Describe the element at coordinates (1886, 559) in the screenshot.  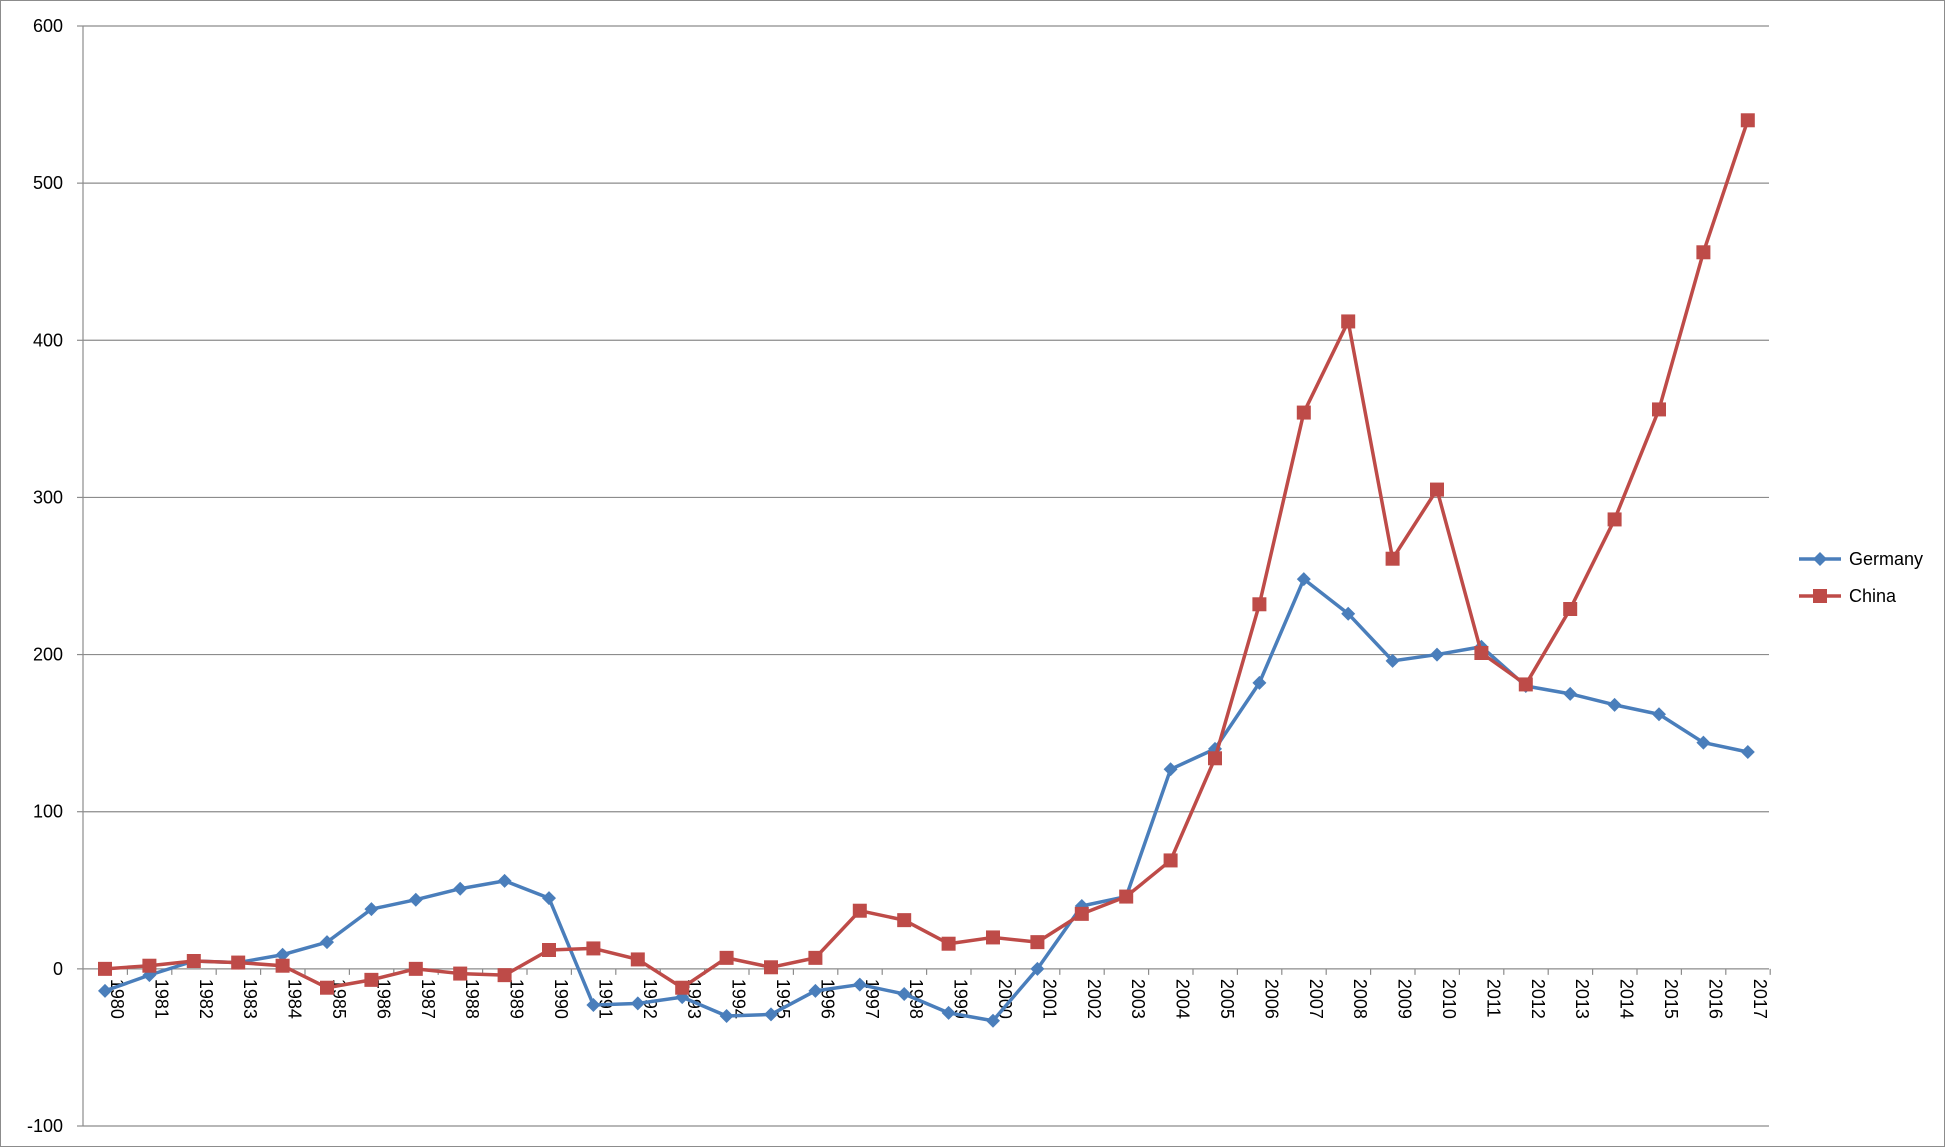
I see `legend-label: Germany` at that location.